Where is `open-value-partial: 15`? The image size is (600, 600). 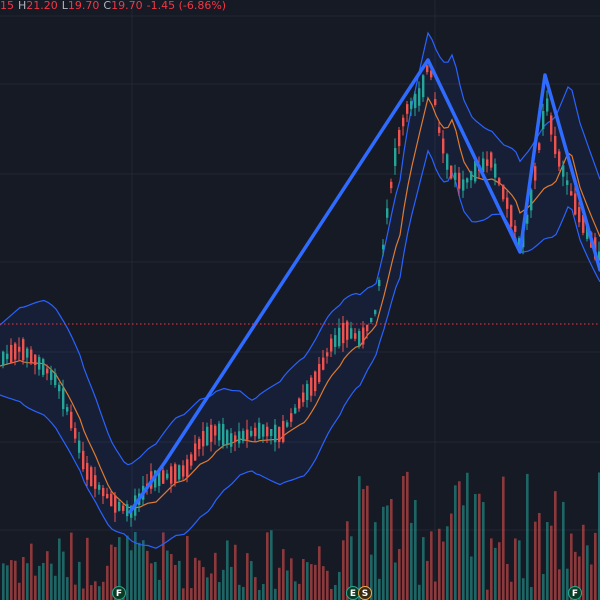
open-value-partial: 15 is located at coordinates (7, 6).